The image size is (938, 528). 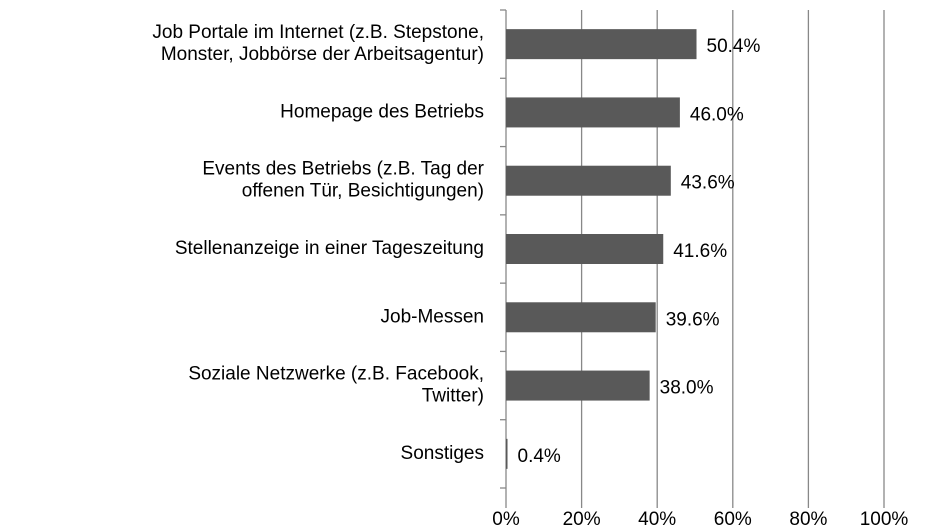 What do you see at coordinates (808, 518) in the screenshot?
I see `x-tick-label: 80%` at bounding box center [808, 518].